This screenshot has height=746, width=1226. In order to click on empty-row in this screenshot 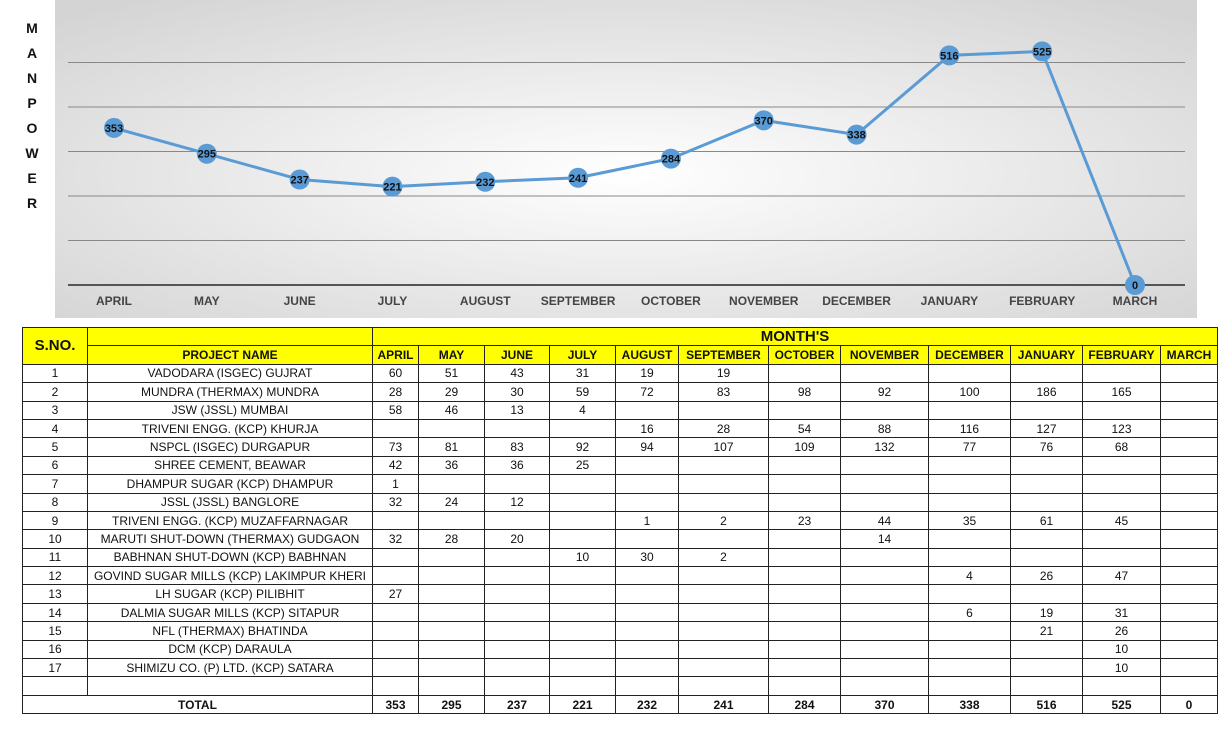, I will do `click(620, 686)`.